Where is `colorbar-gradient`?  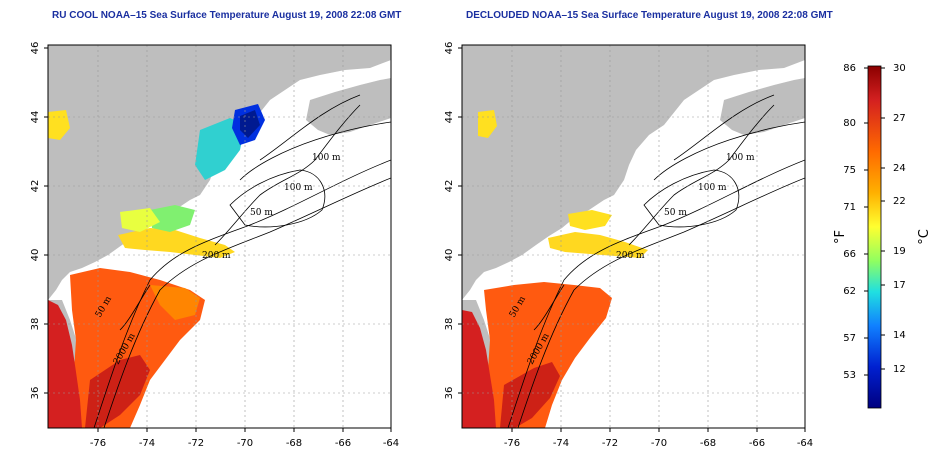 colorbar-gradient is located at coordinates (874, 237).